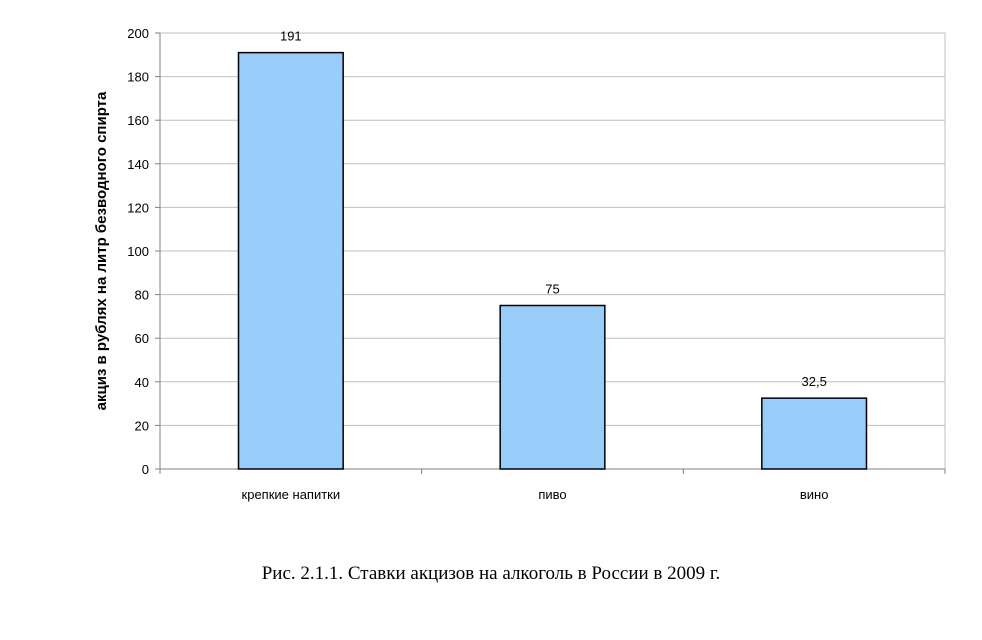 Image resolution: width=982 pixels, height=640 pixels. I want to click on data-label: 32,5, so click(814, 381).